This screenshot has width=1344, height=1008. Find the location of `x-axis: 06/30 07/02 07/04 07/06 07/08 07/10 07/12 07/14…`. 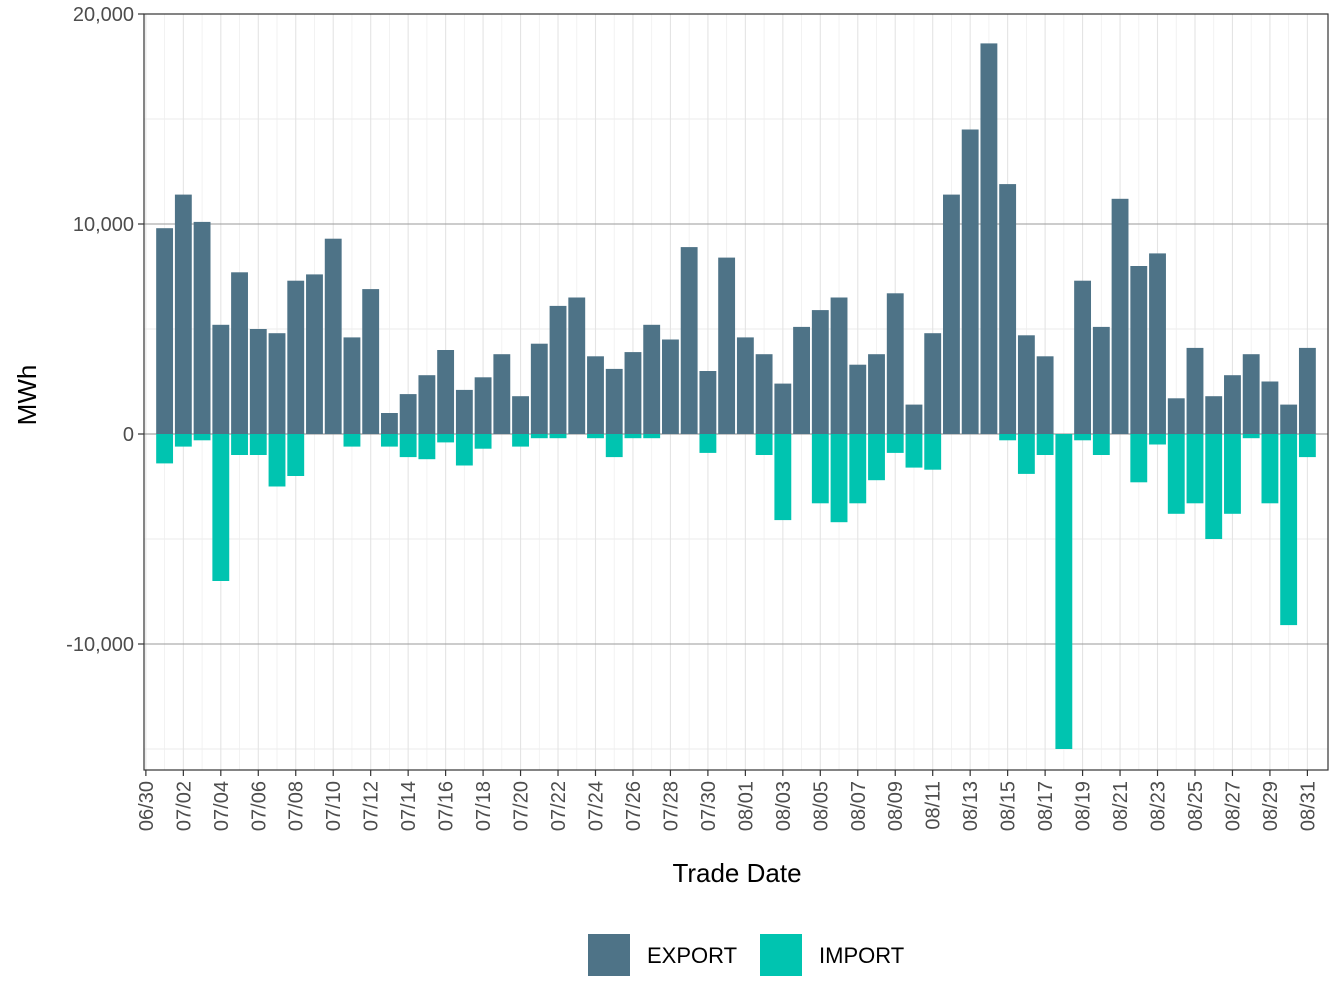

x-axis: 06/30 07/02 07/04 07/06 07/08 07/10 07/12 07/14… is located at coordinates (727, 800).